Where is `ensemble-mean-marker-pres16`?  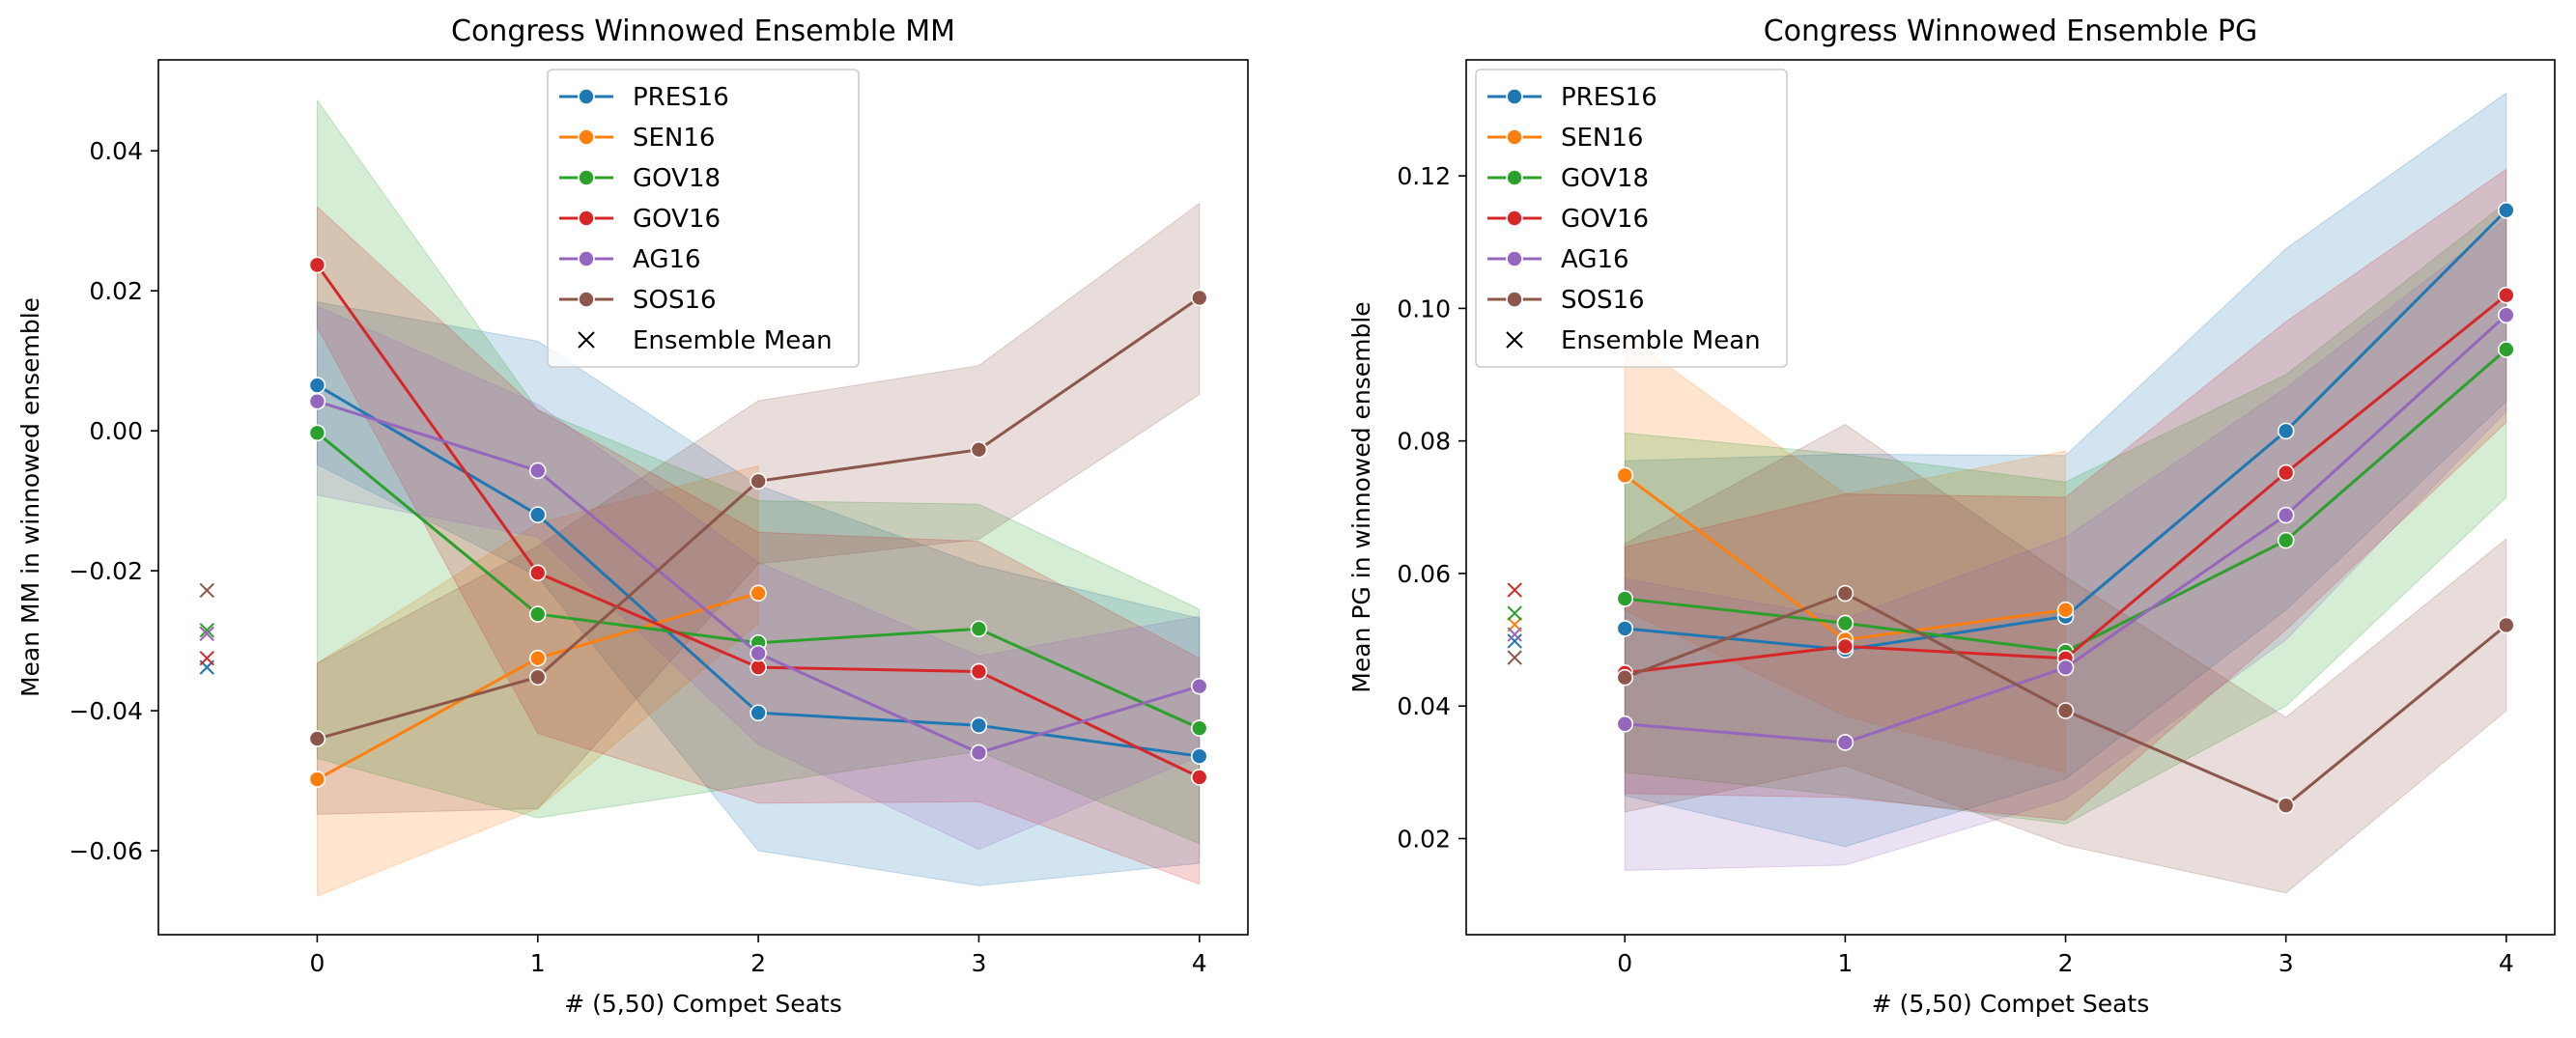 ensemble-mean-marker-pres16 is located at coordinates (1514, 641).